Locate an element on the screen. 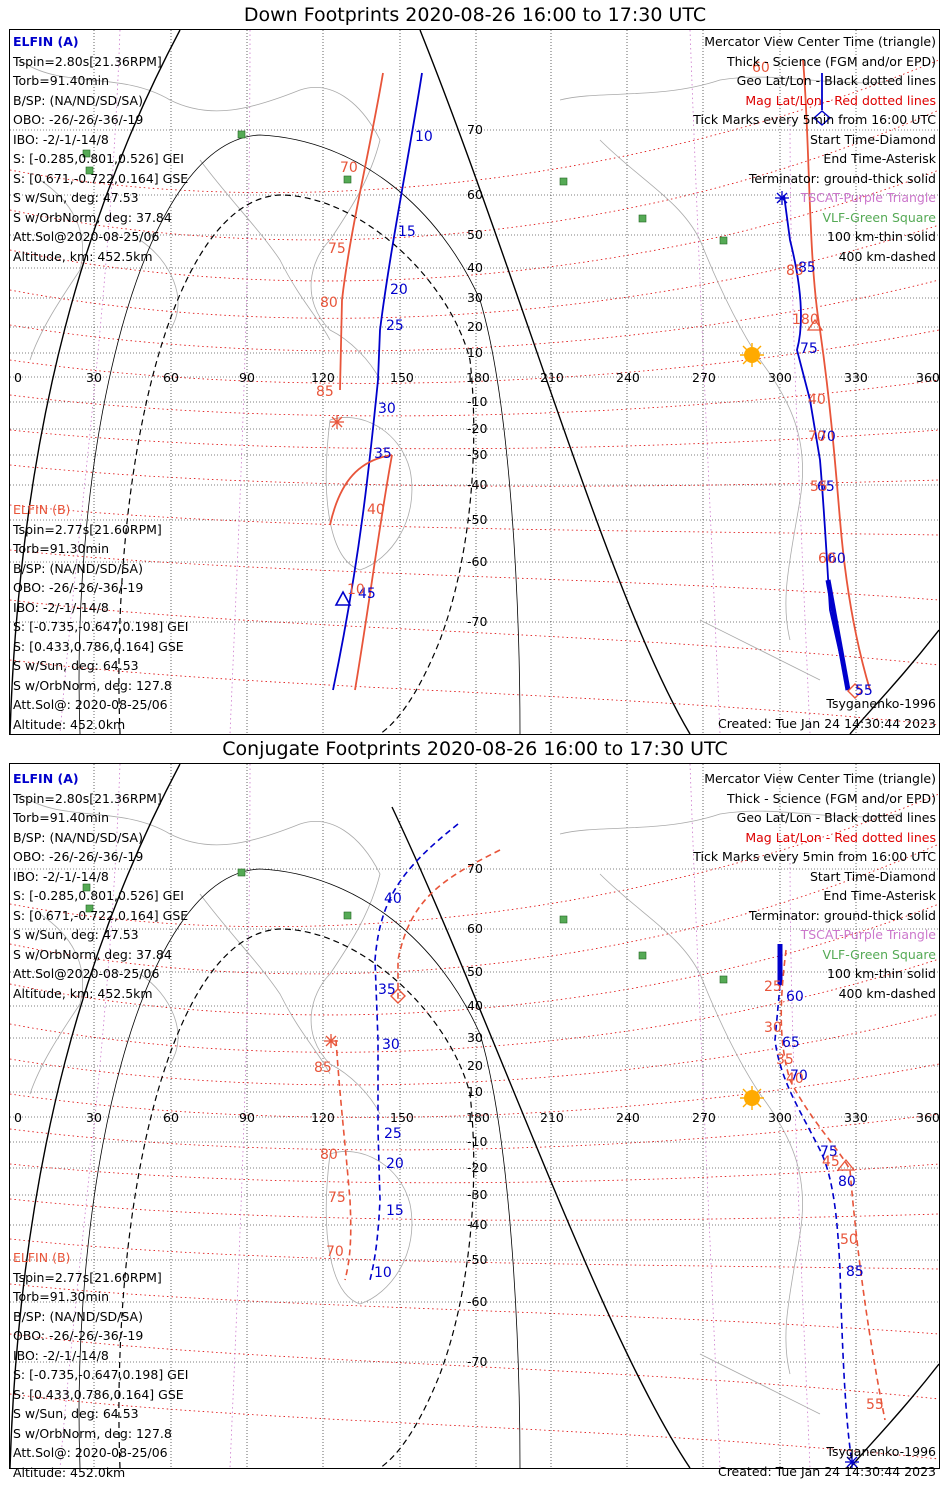 The image size is (950, 1500). elfin-b-header: ELFIN (B) is located at coordinates (42, 509).